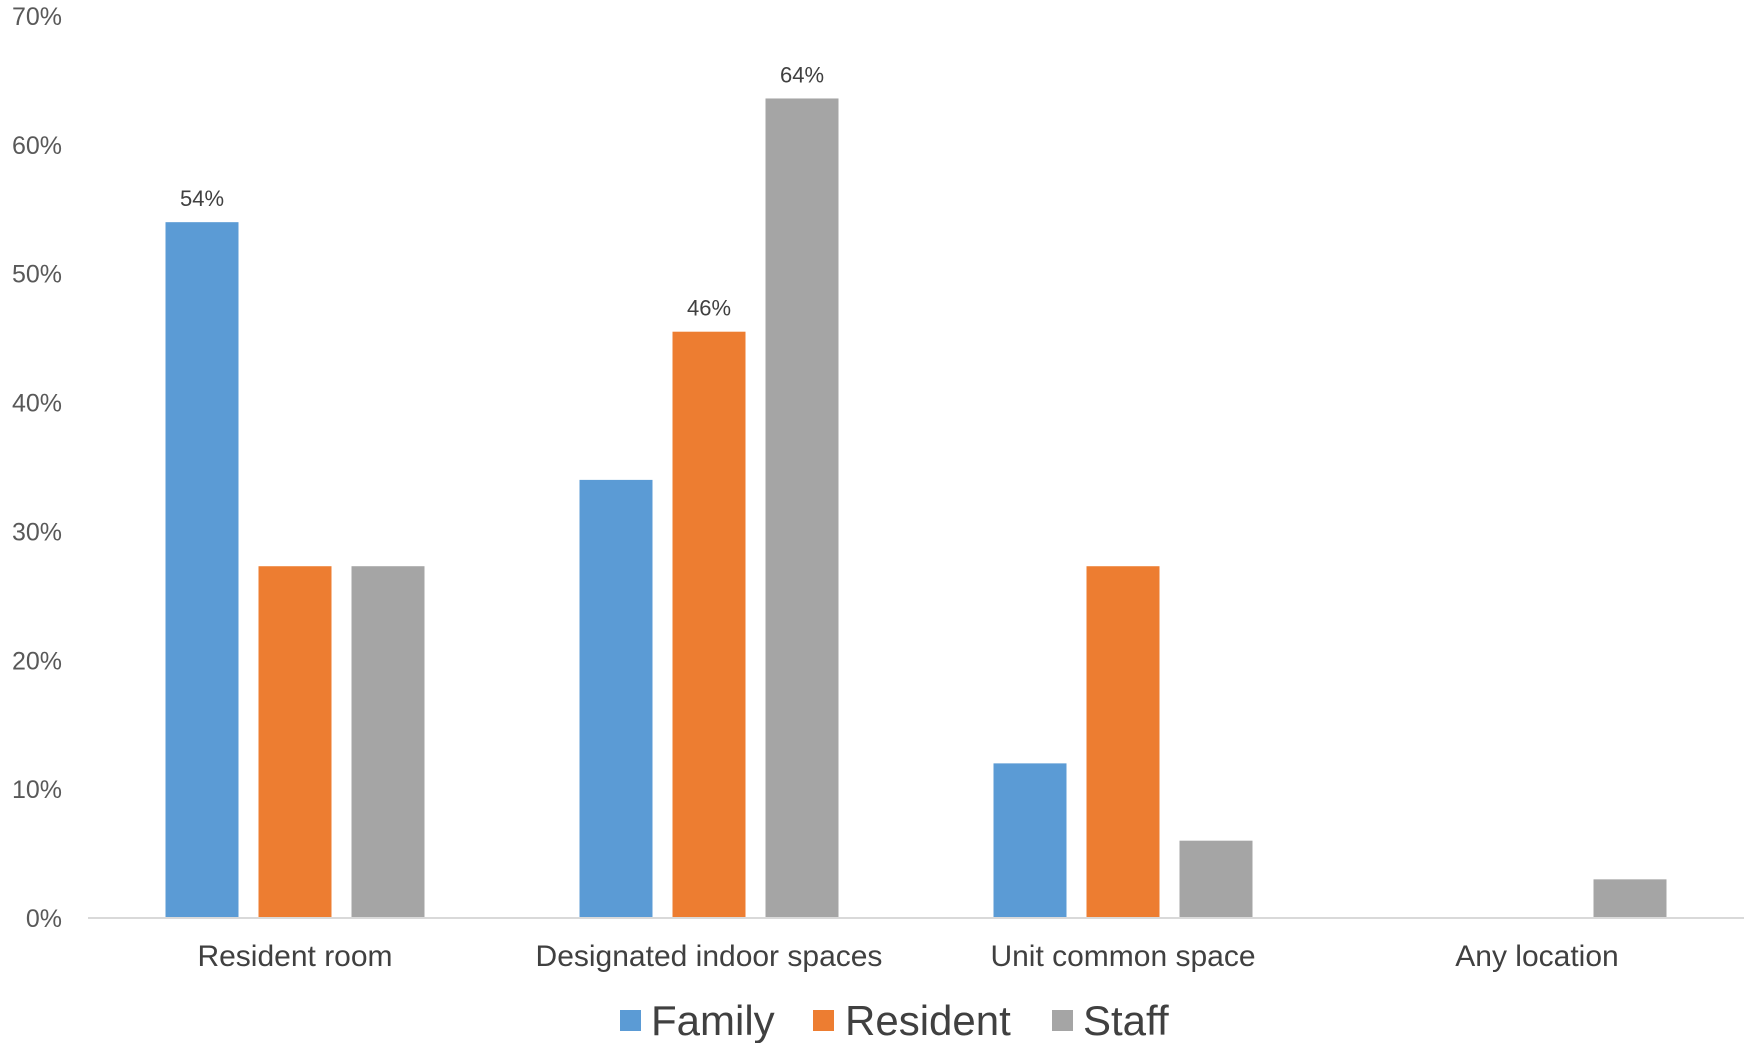  Describe the element at coordinates (1126, 1020) in the screenshot. I see `legend-label: Staff` at that location.